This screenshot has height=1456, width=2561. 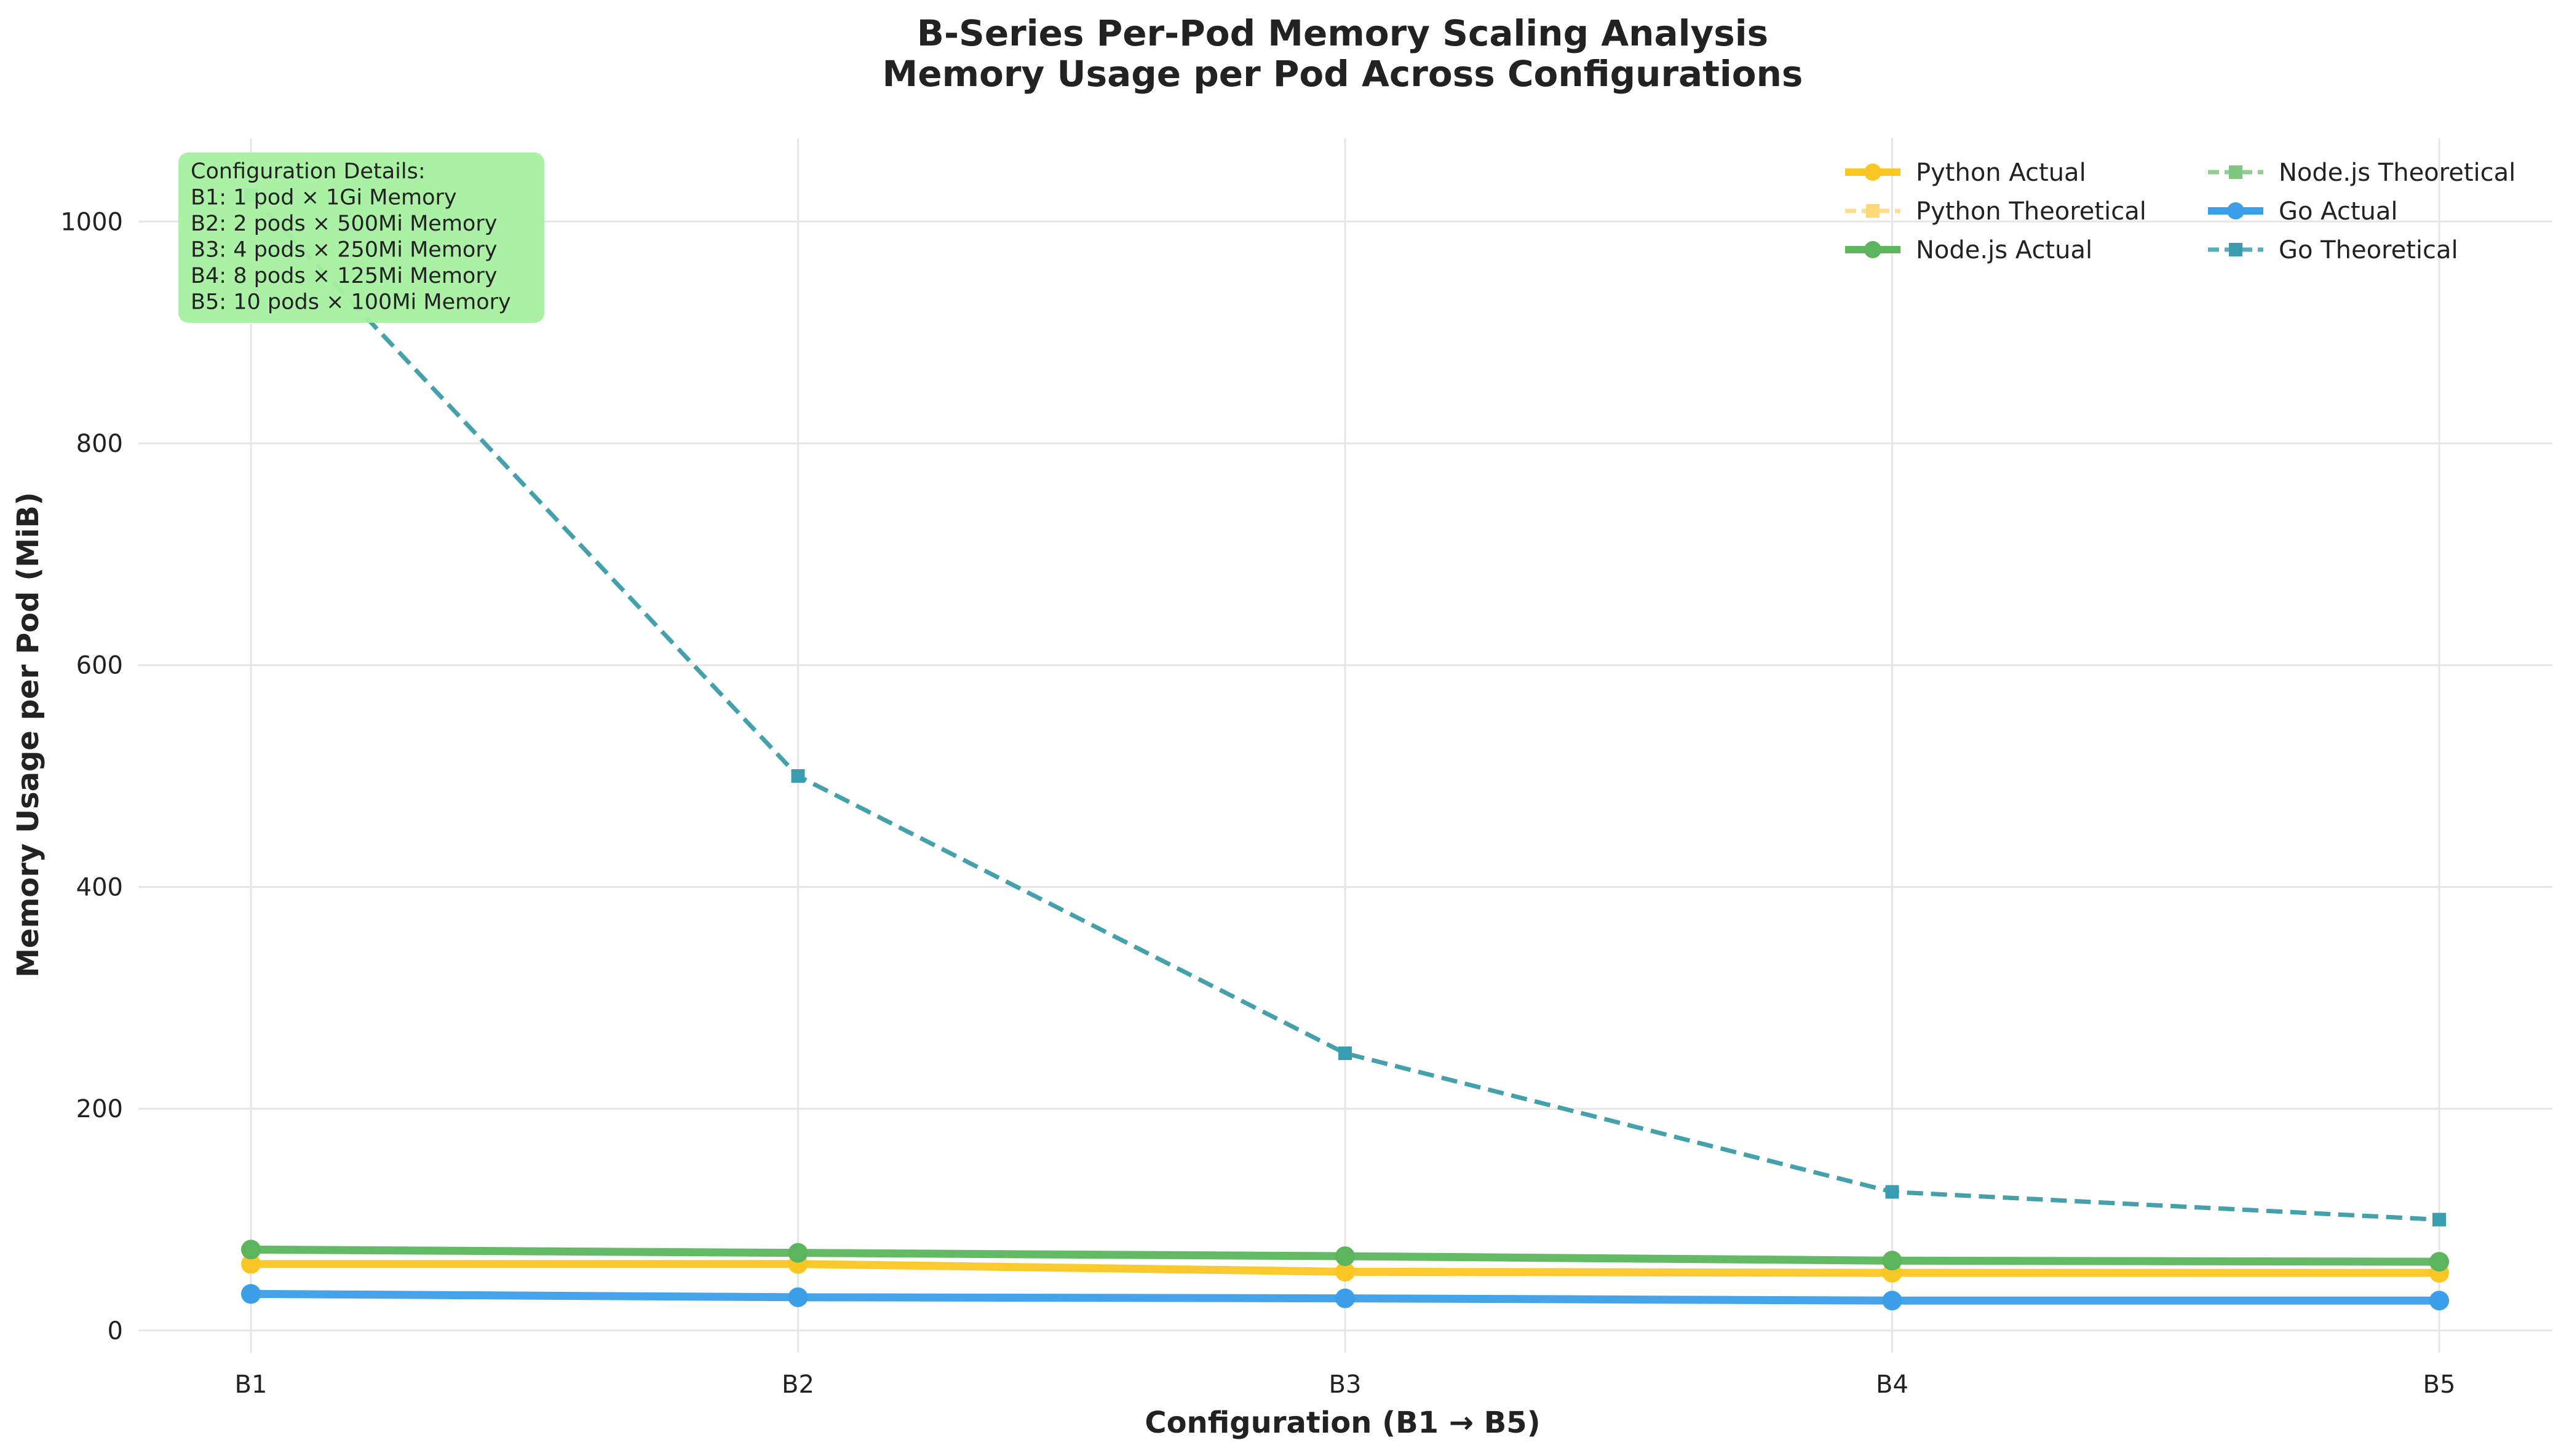 I want to click on y-tick-label: 600, so click(x=99, y=666).